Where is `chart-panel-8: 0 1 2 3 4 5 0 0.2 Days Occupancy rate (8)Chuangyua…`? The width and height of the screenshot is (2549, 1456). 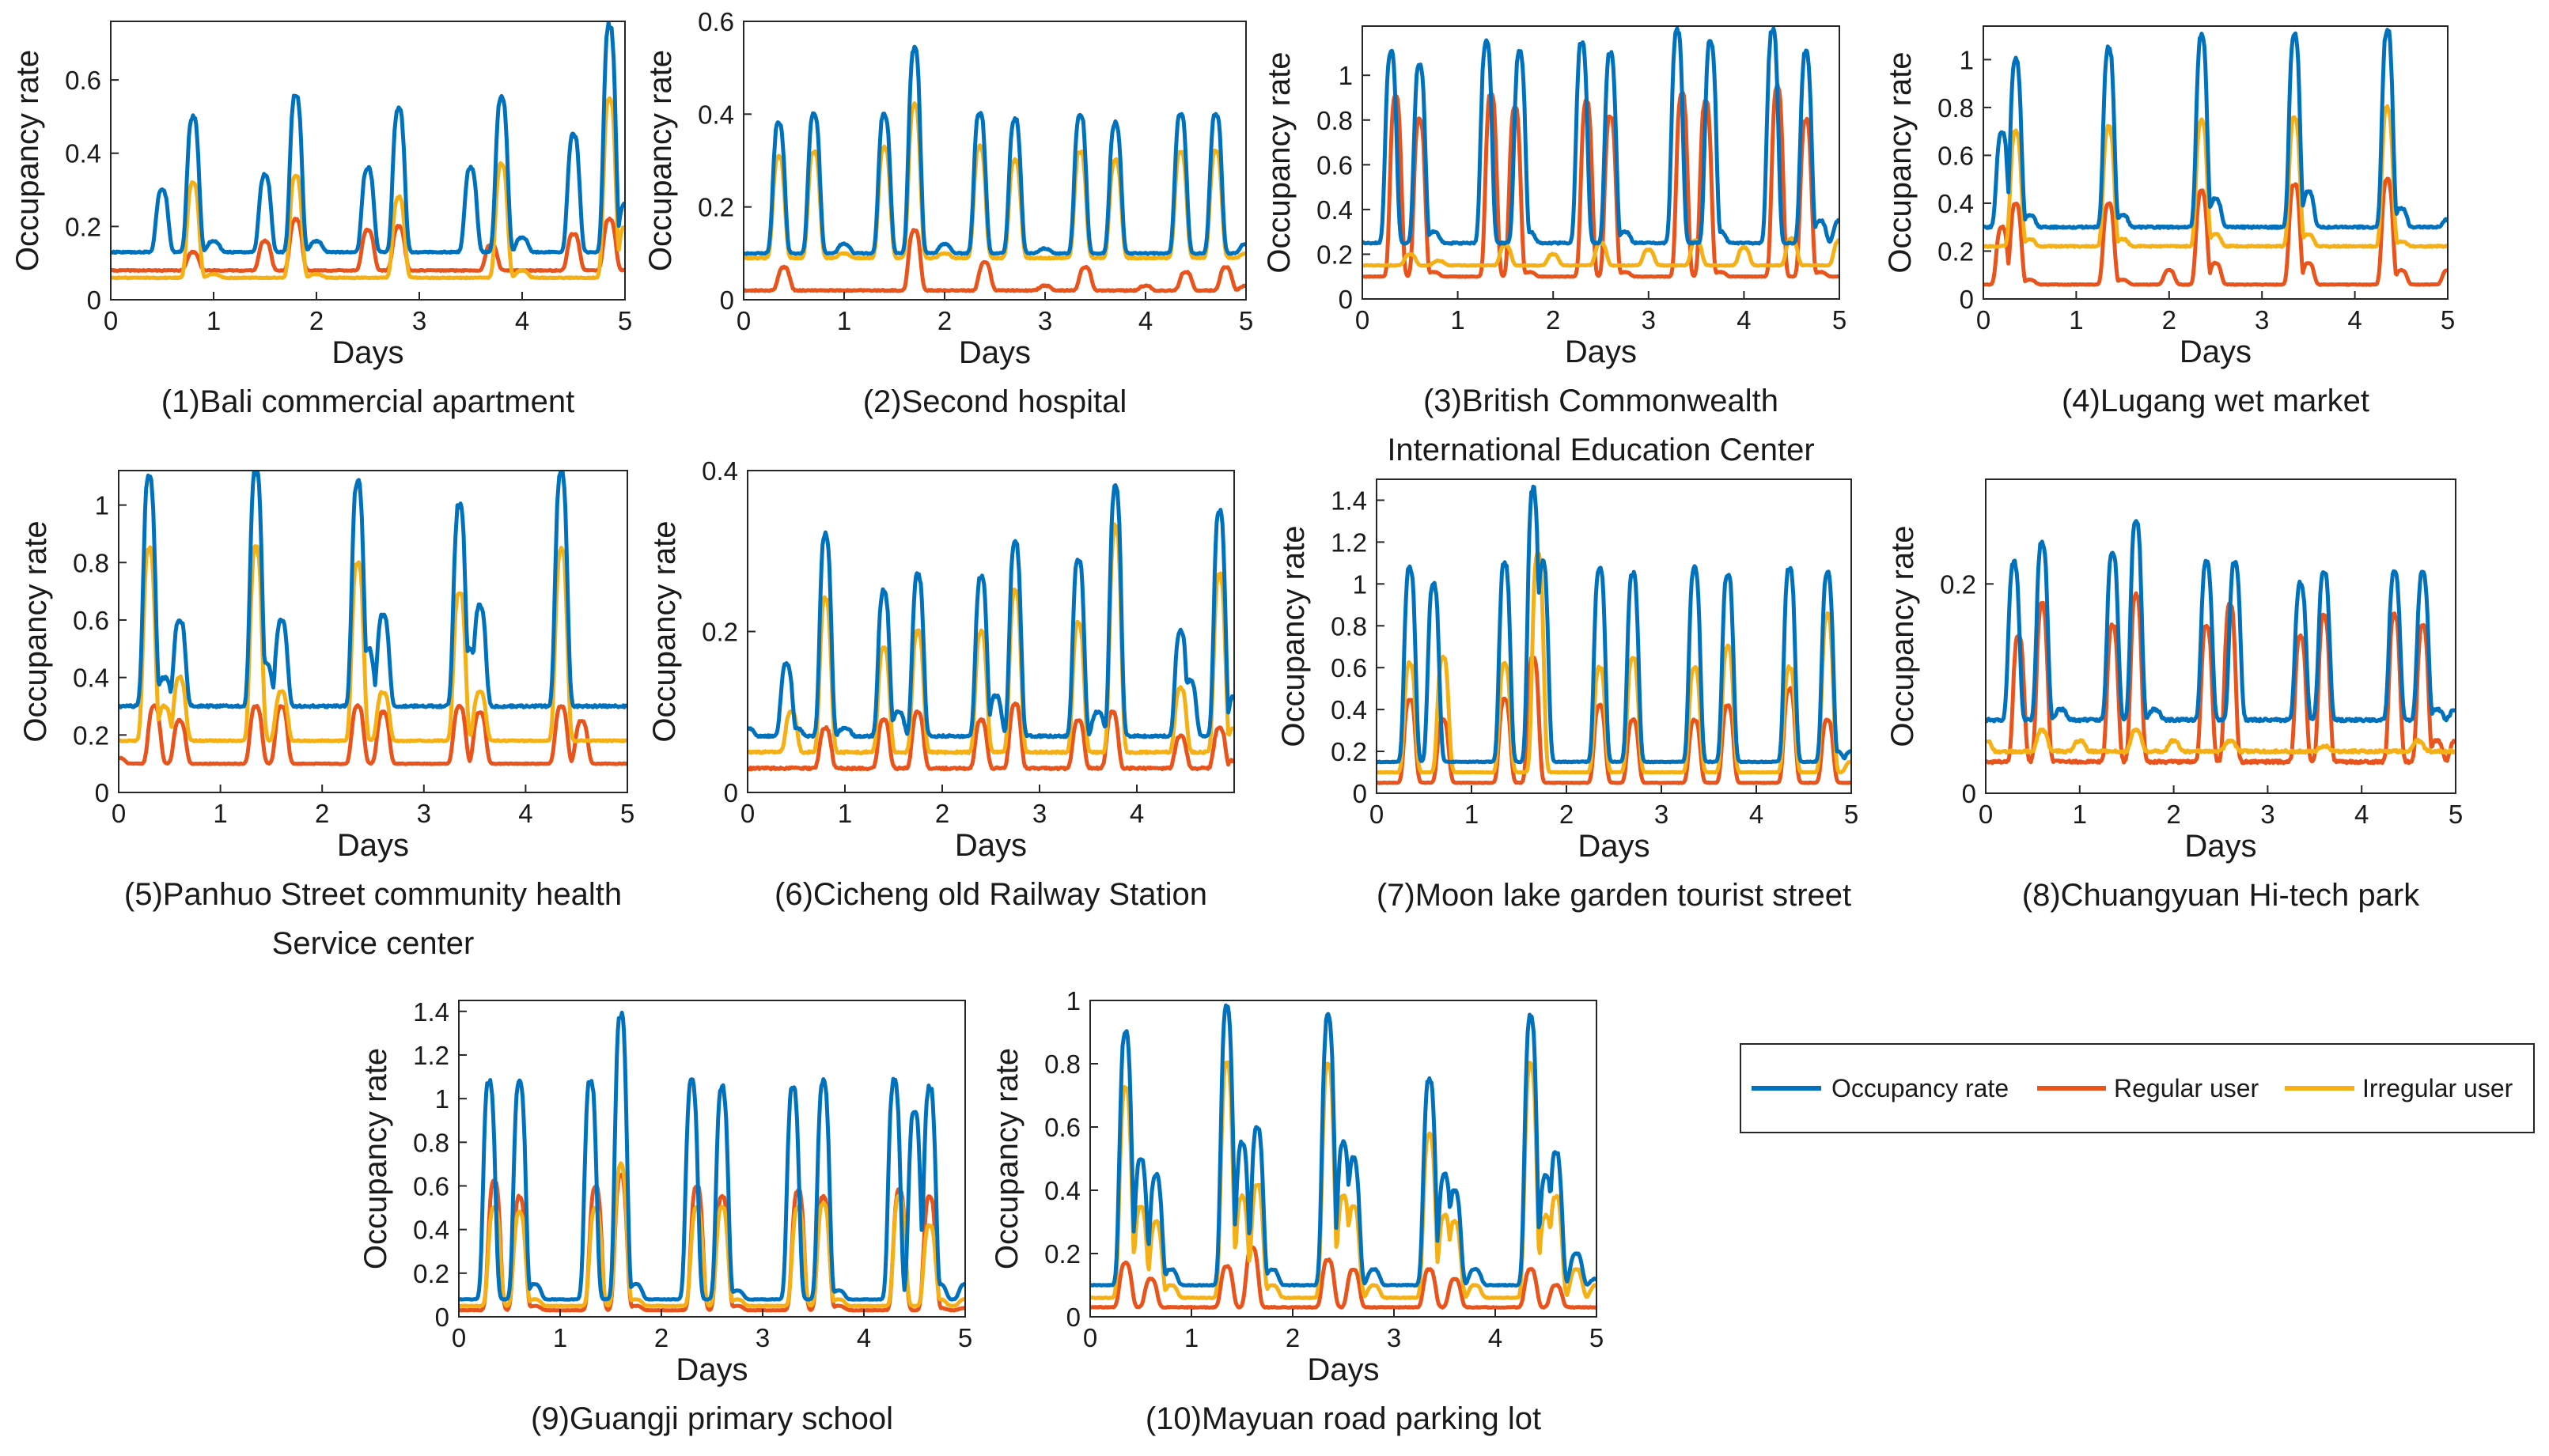 chart-panel-8: 0 1 2 3 4 5 0 0.2 Days Occupancy rate (8)Chuangyua… is located at coordinates (2174, 695).